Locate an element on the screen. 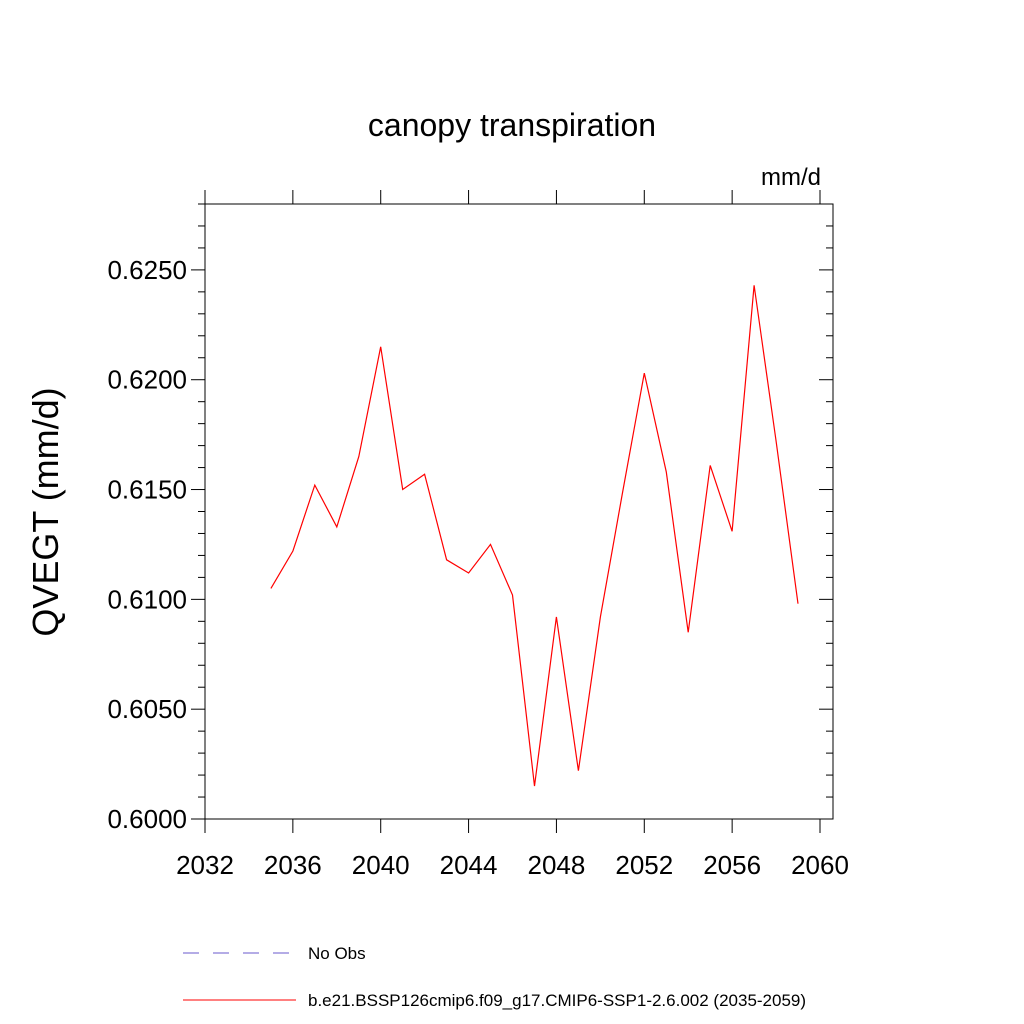 The height and width of the screenshot is (1024, 1024). units-label: mm/d is located at coordinates (791, 177).